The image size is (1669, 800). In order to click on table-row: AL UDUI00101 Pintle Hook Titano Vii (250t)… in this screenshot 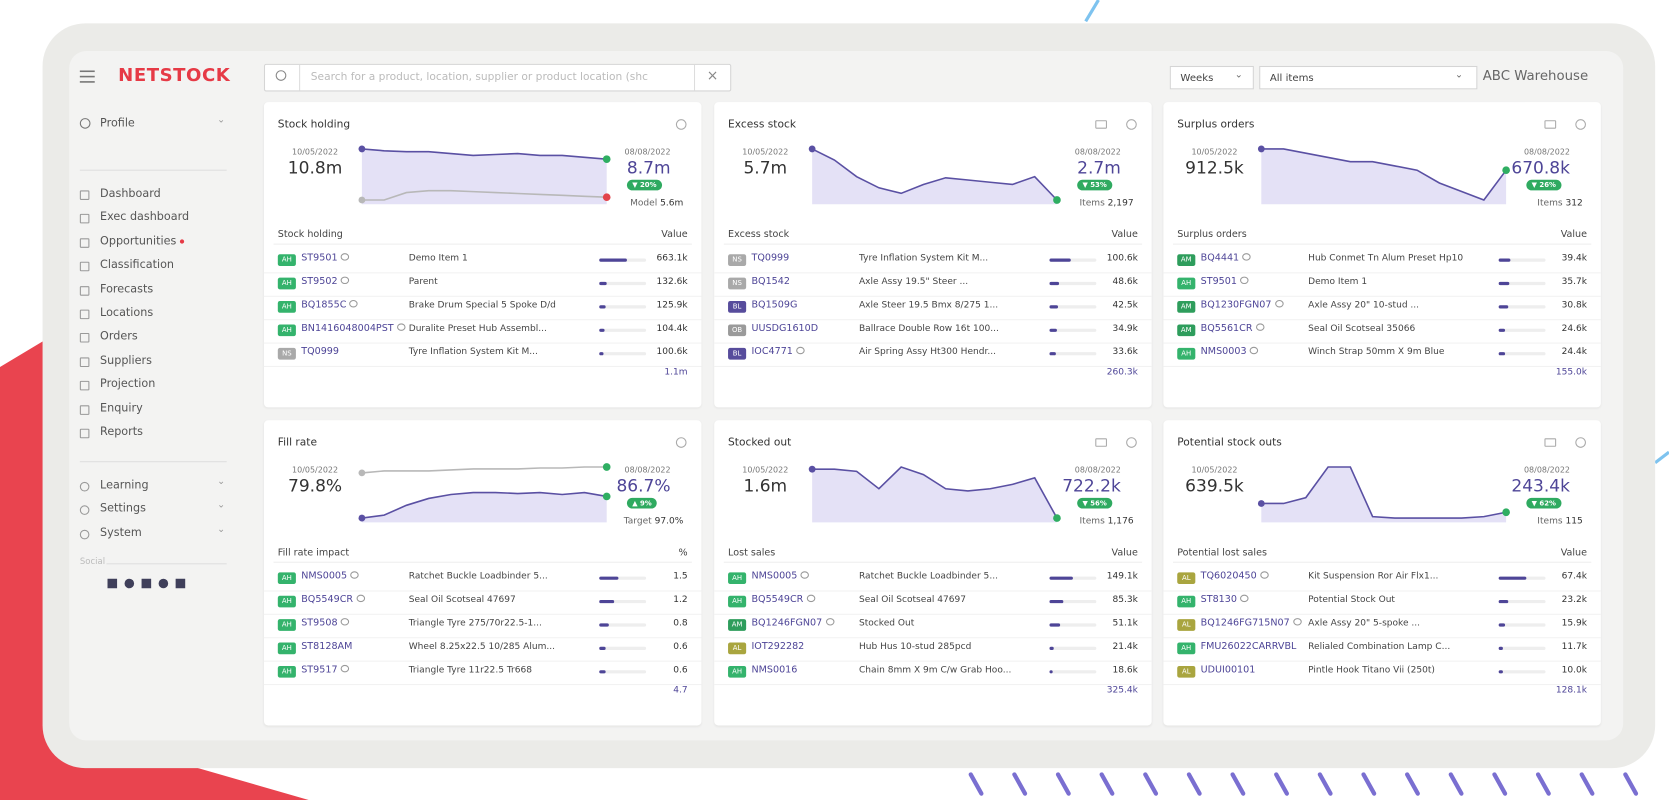, I will do `click(1382, 673)`.